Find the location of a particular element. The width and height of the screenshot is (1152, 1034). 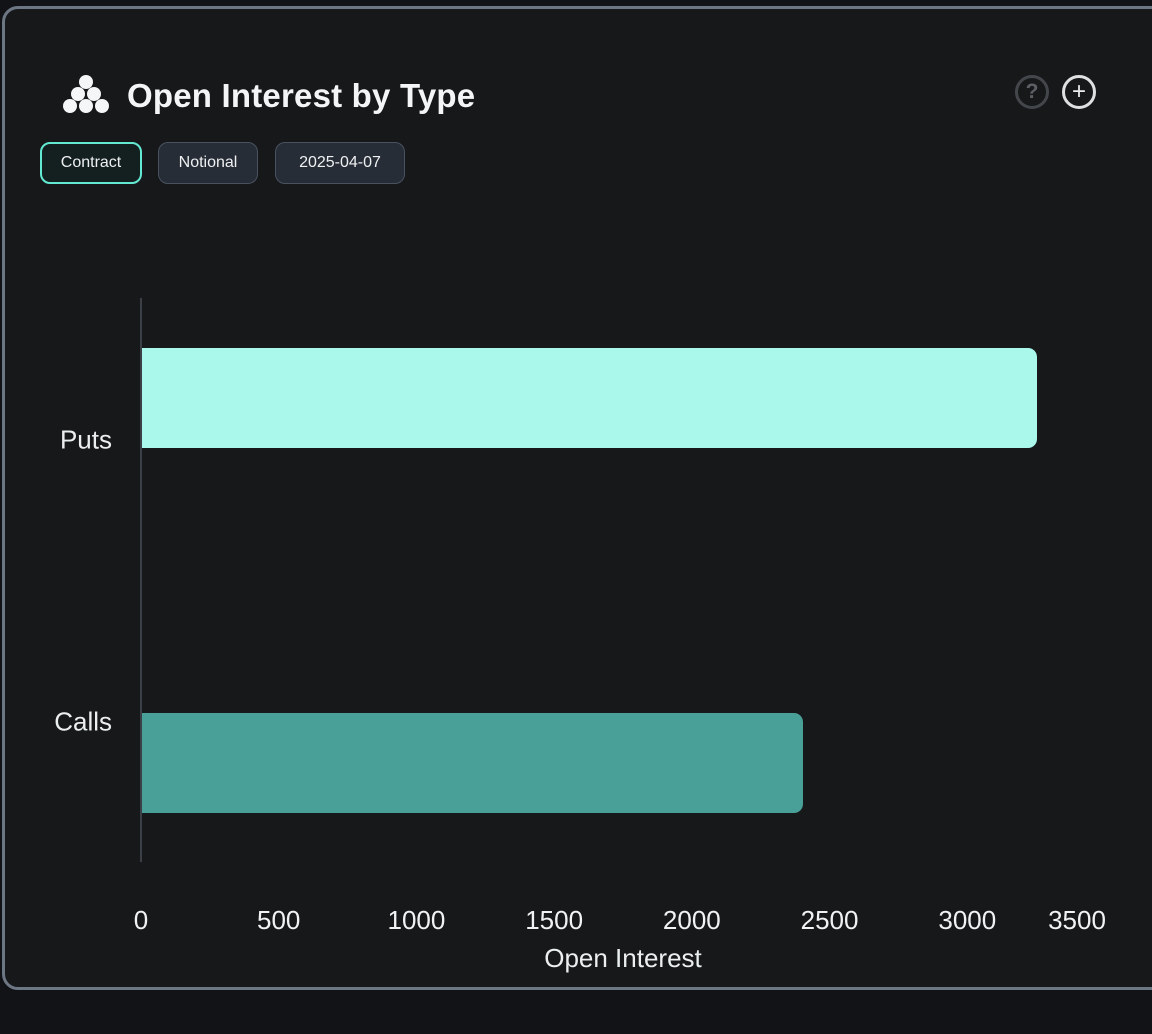

add-button: + is located at coordinates (1079, 92).